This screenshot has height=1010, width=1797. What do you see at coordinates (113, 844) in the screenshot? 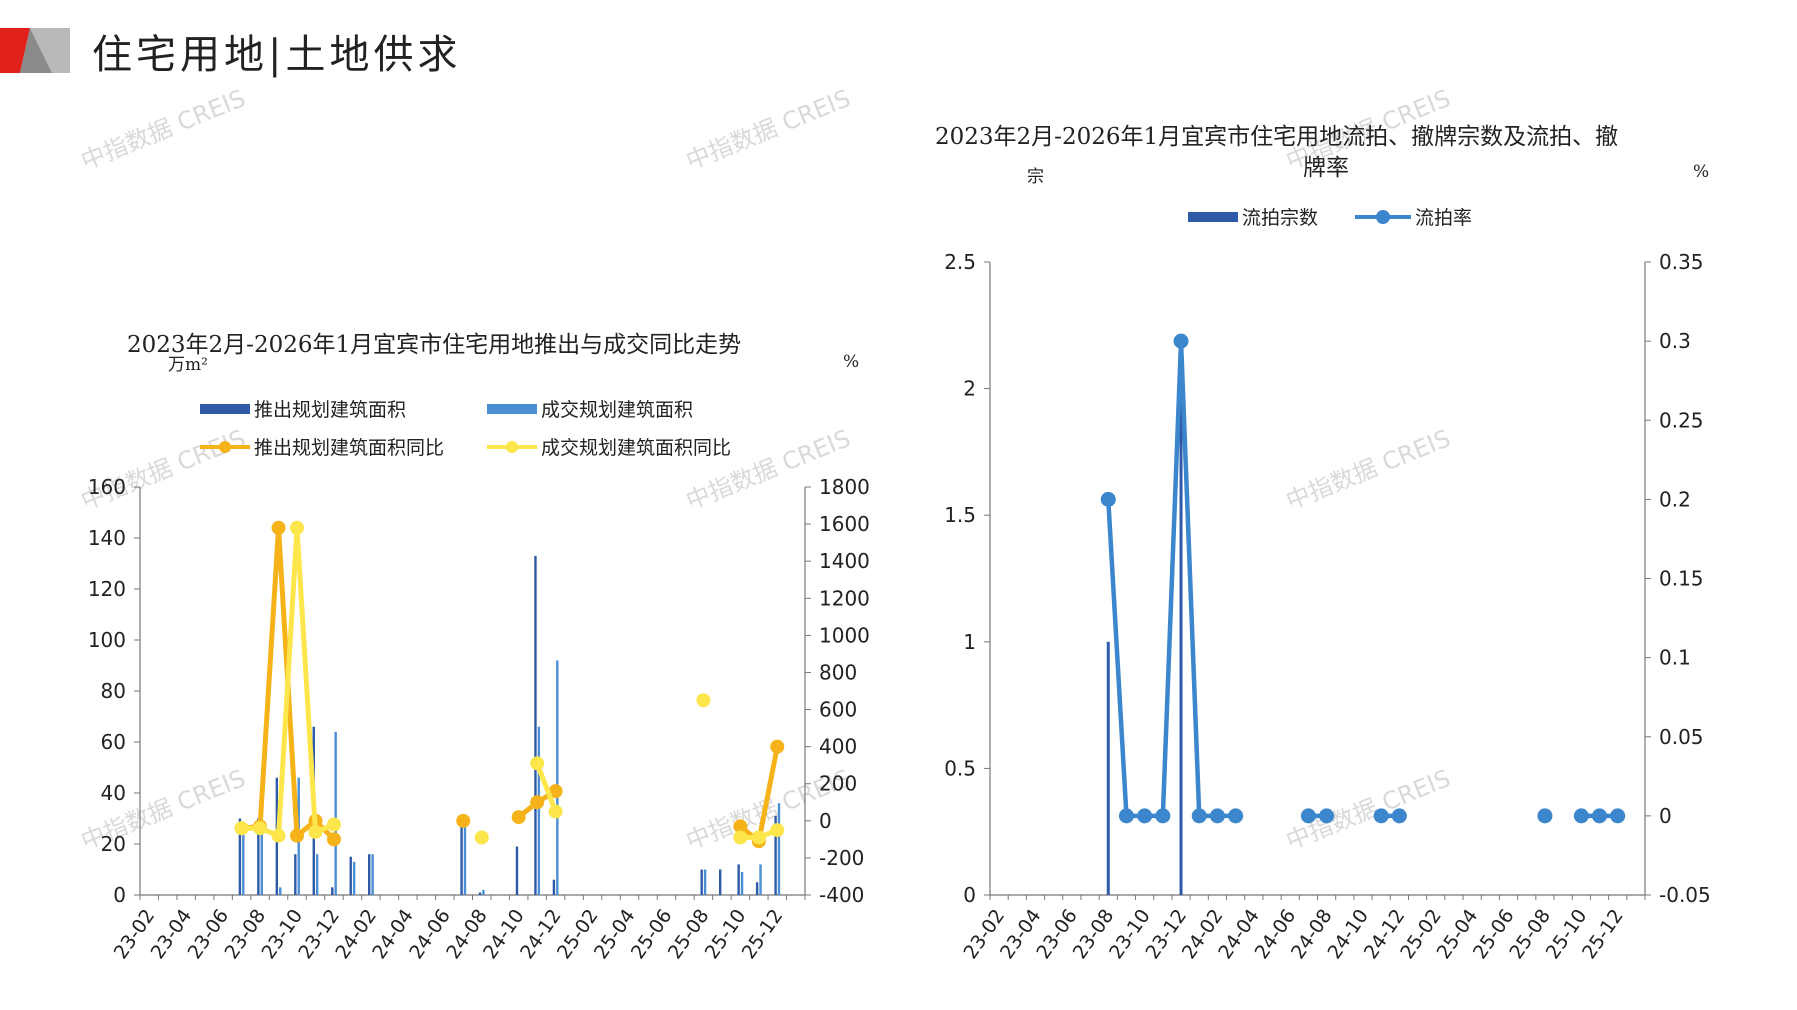
I see `left-tick-label: 20` at bounding box center [113, 844].